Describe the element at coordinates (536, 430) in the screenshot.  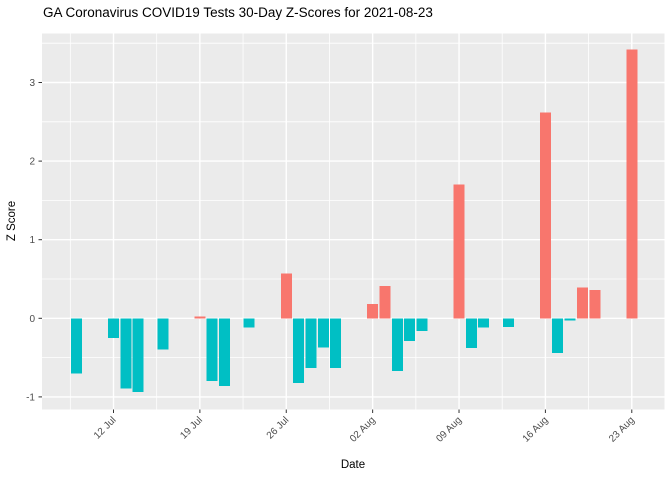
I see `x-tick-label: 16 Aug` at that location.